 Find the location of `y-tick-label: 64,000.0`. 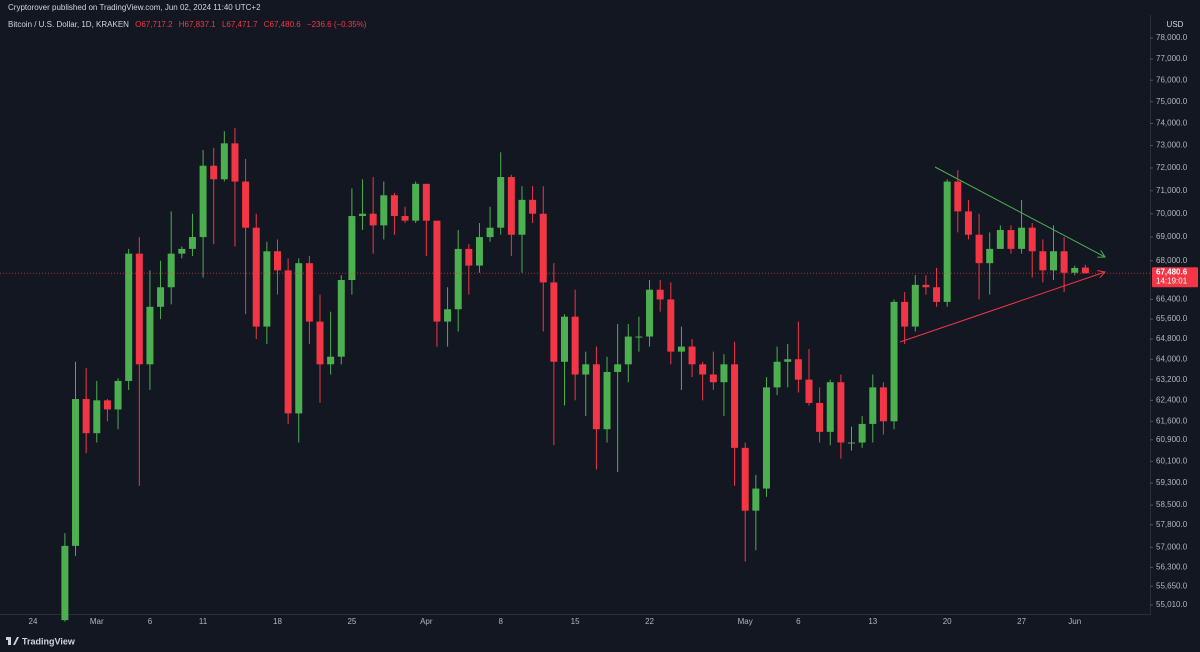

y-tick-label: 64,000.0 is located at coordinates (1172, 358).